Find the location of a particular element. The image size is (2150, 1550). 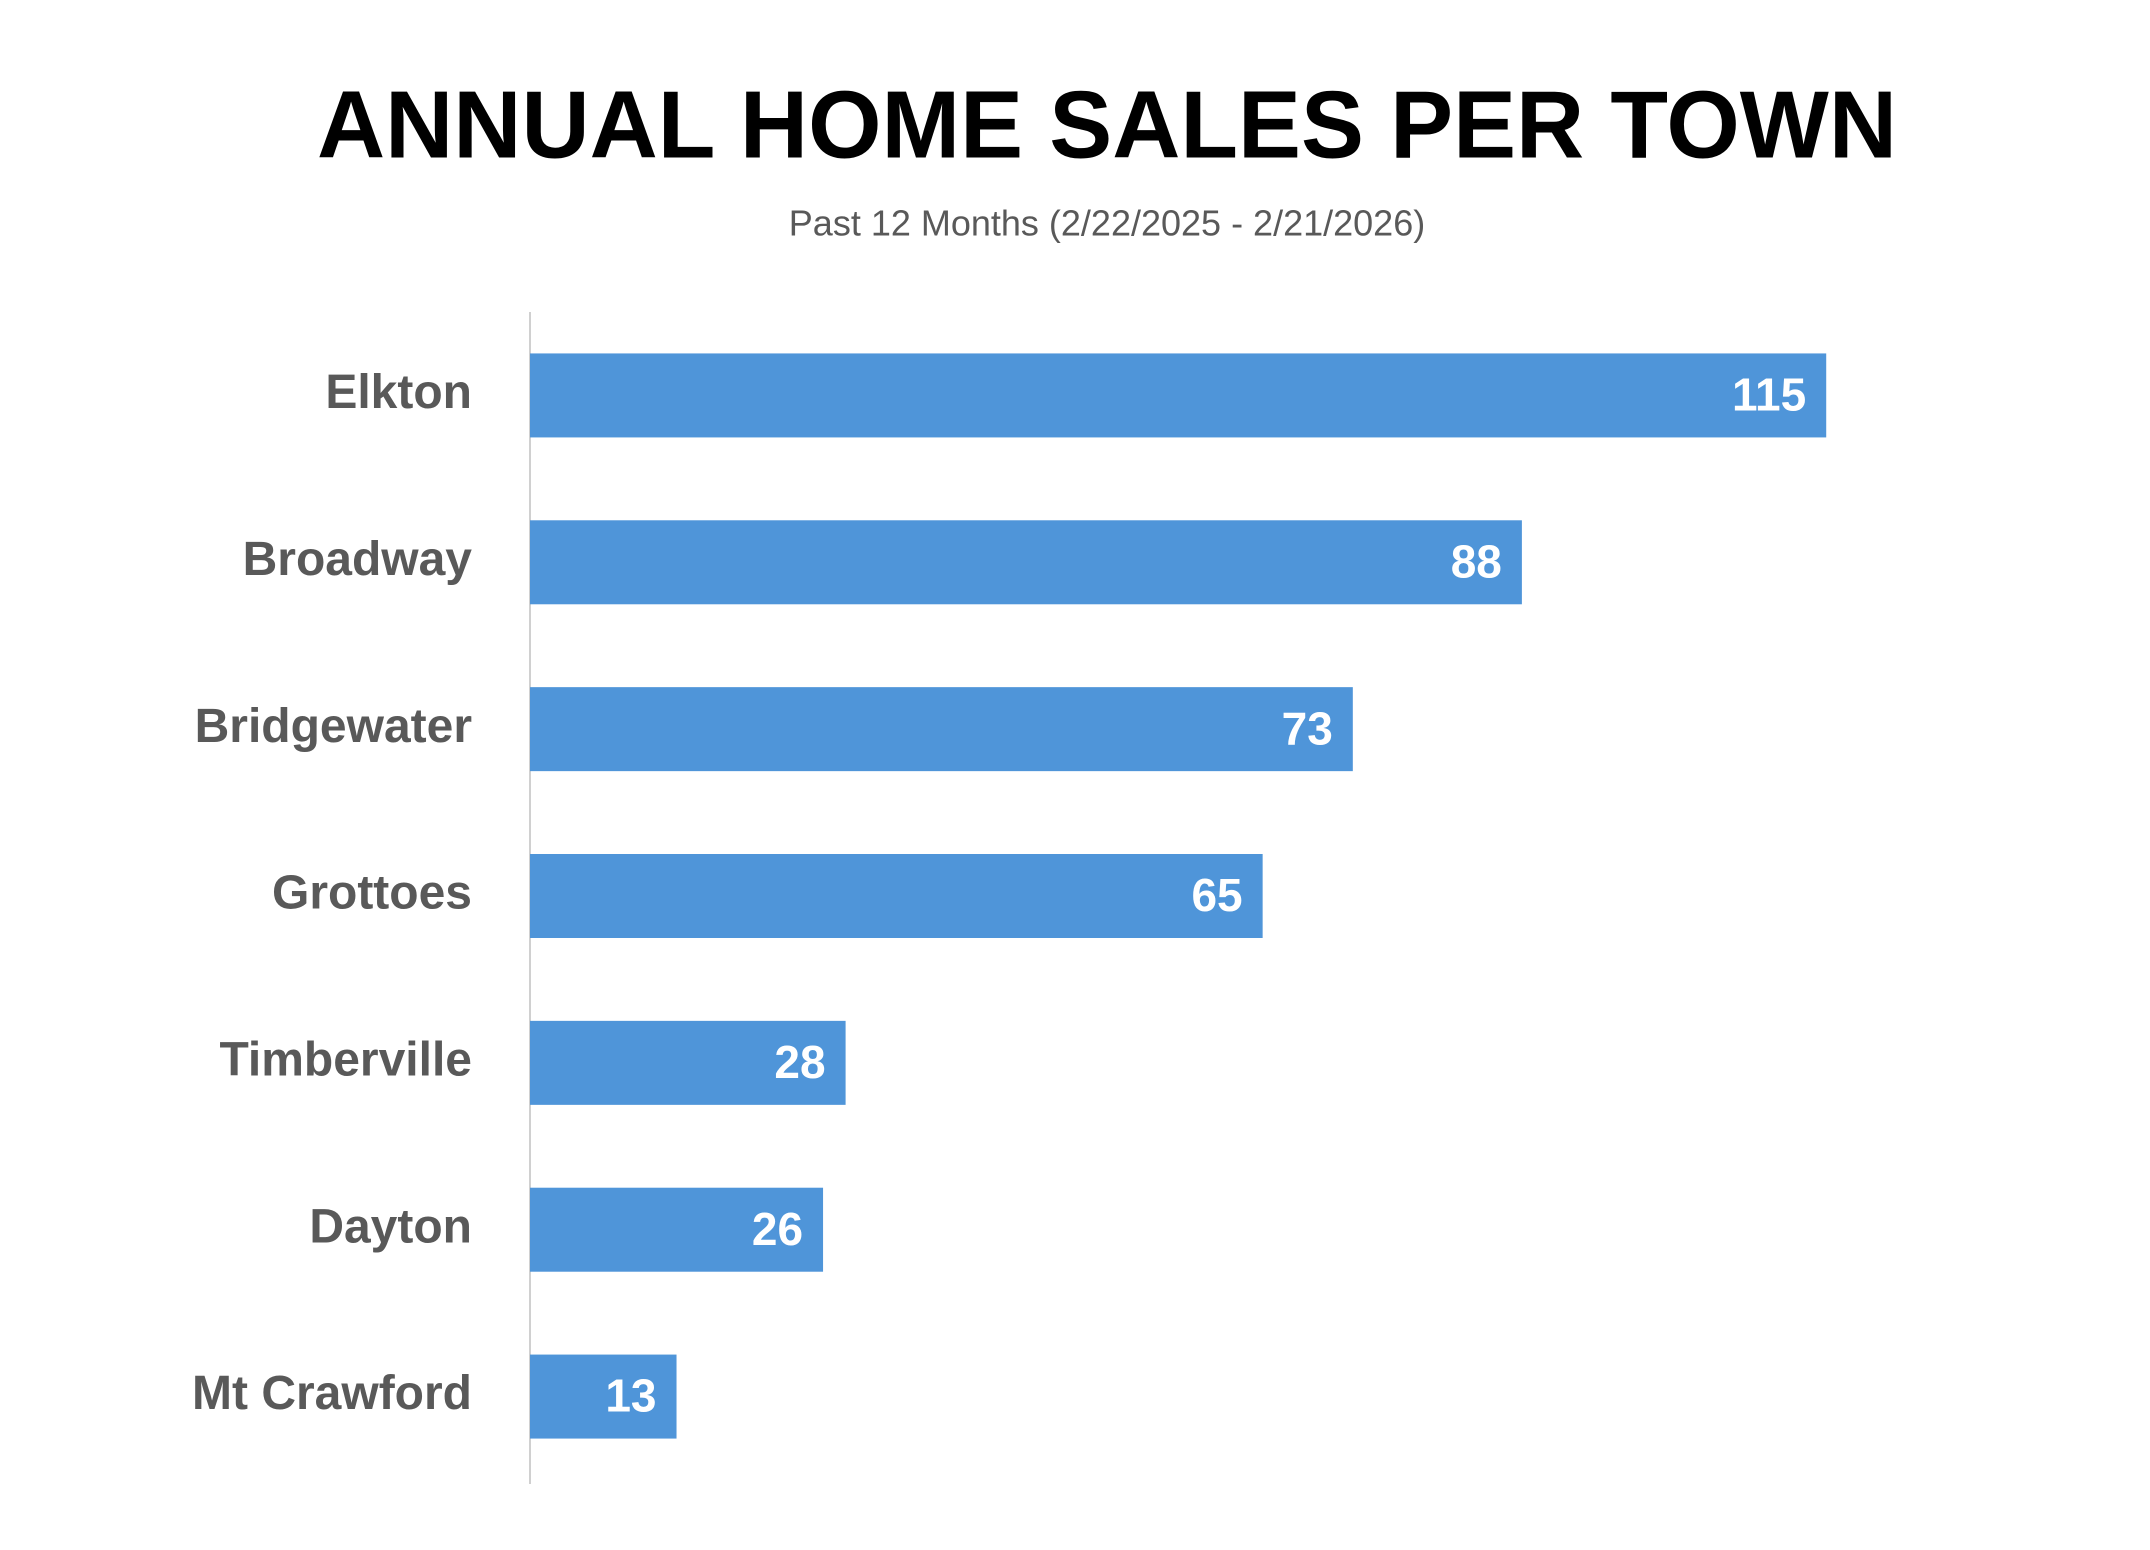

category-label: Bridgewater is located at coordinates (333, 726).